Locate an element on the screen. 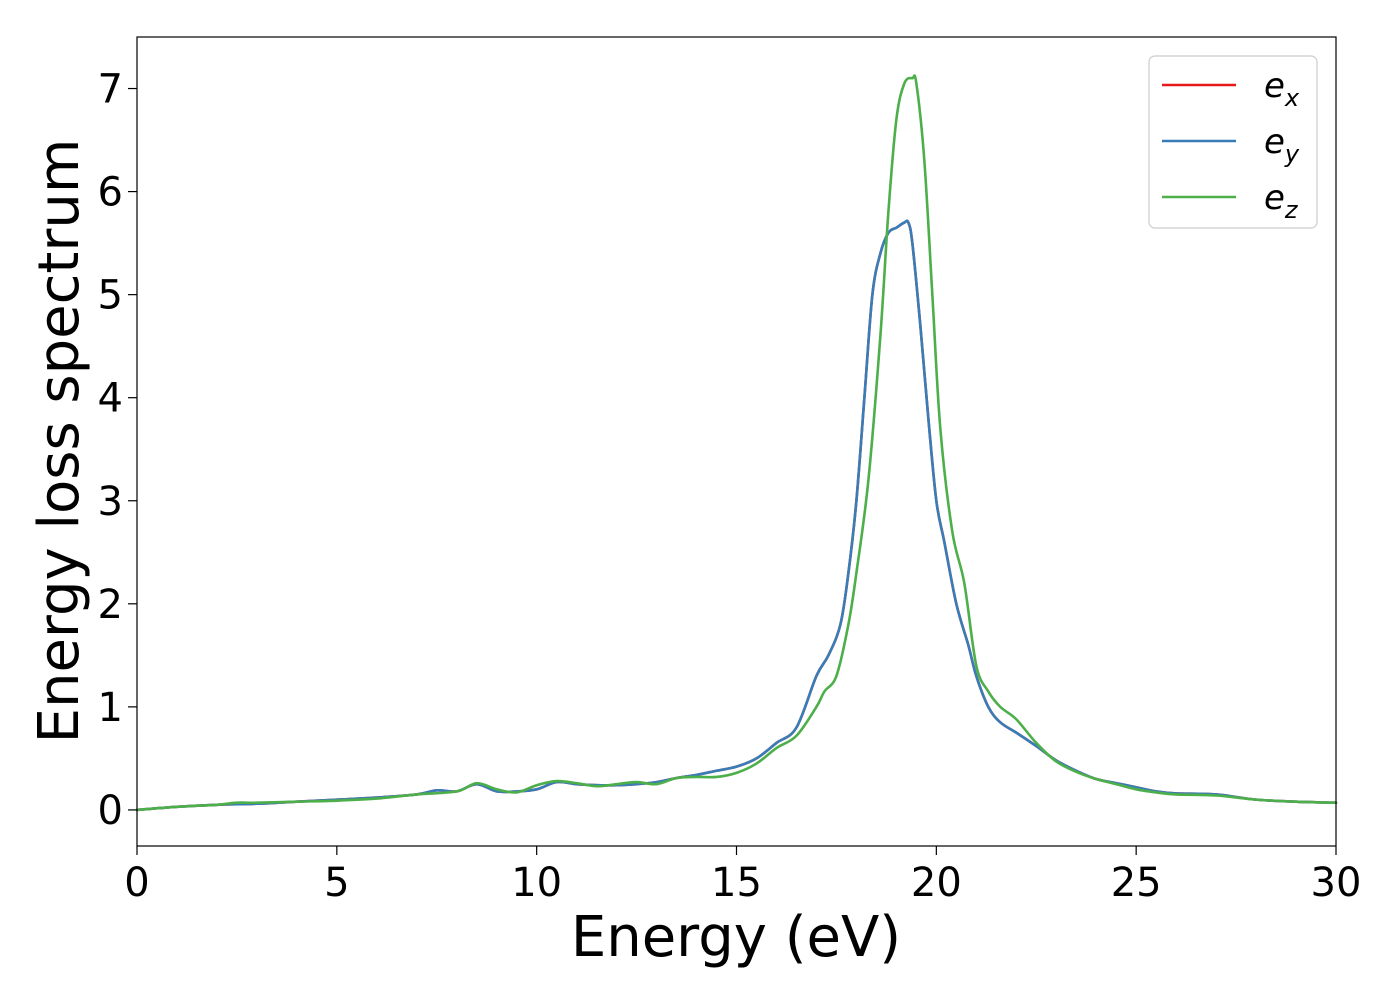  y-tick-label: 7 is located at coordinates (110, 90).